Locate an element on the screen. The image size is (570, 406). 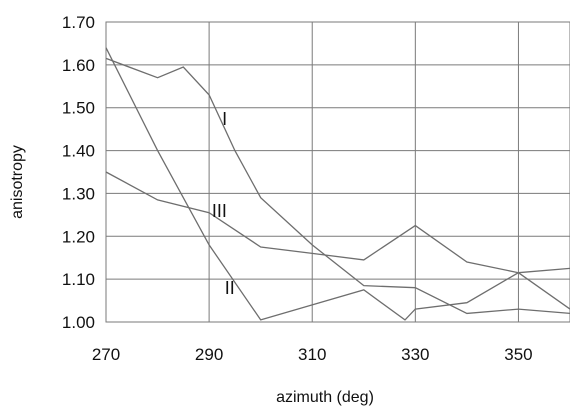
series-label-III: III is located at coordinates (219, 211).